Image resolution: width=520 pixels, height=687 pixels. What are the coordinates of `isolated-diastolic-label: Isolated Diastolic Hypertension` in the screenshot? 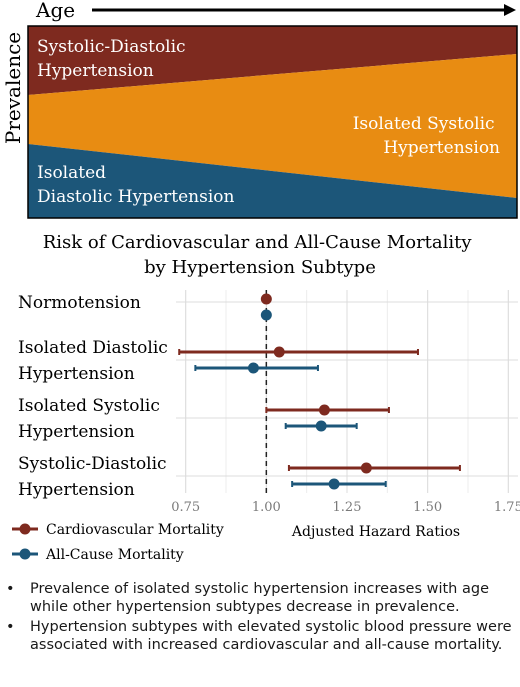 It's located at (136, 185).